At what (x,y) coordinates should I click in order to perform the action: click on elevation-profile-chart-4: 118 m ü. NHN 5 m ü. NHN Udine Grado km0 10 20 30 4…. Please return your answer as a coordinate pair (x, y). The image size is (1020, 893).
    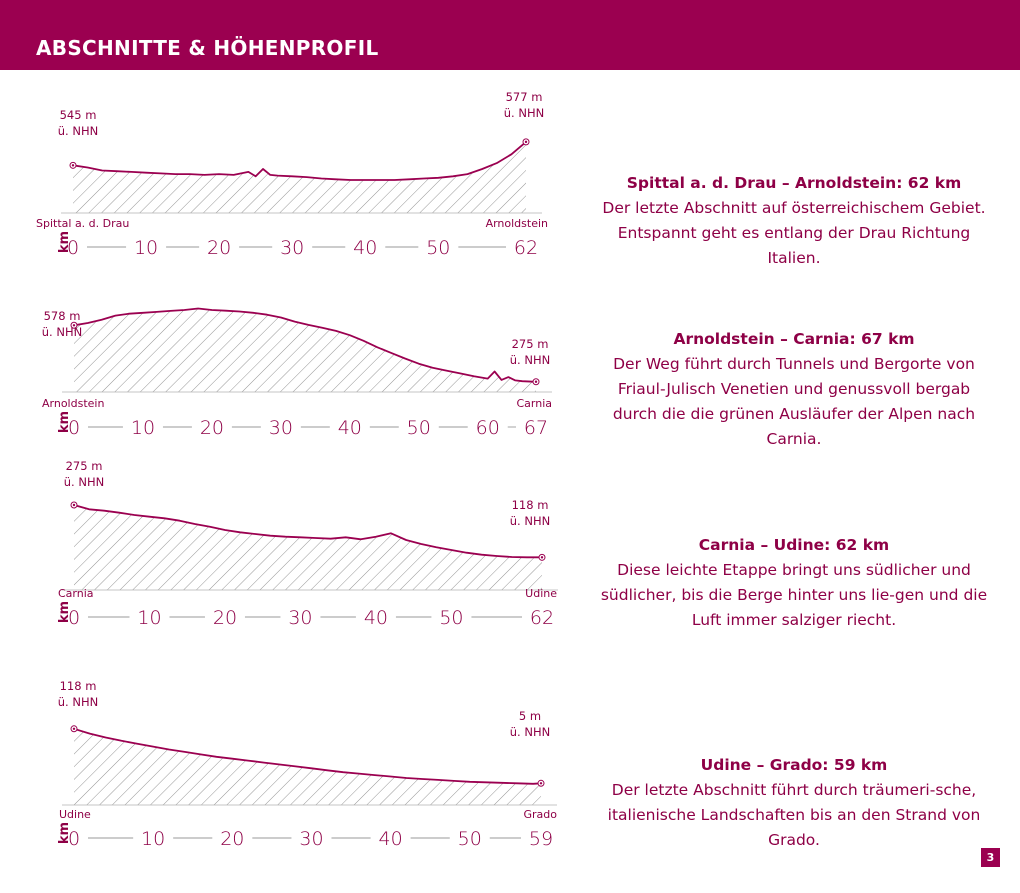
    Looking at the image, I should click on (307, 764).